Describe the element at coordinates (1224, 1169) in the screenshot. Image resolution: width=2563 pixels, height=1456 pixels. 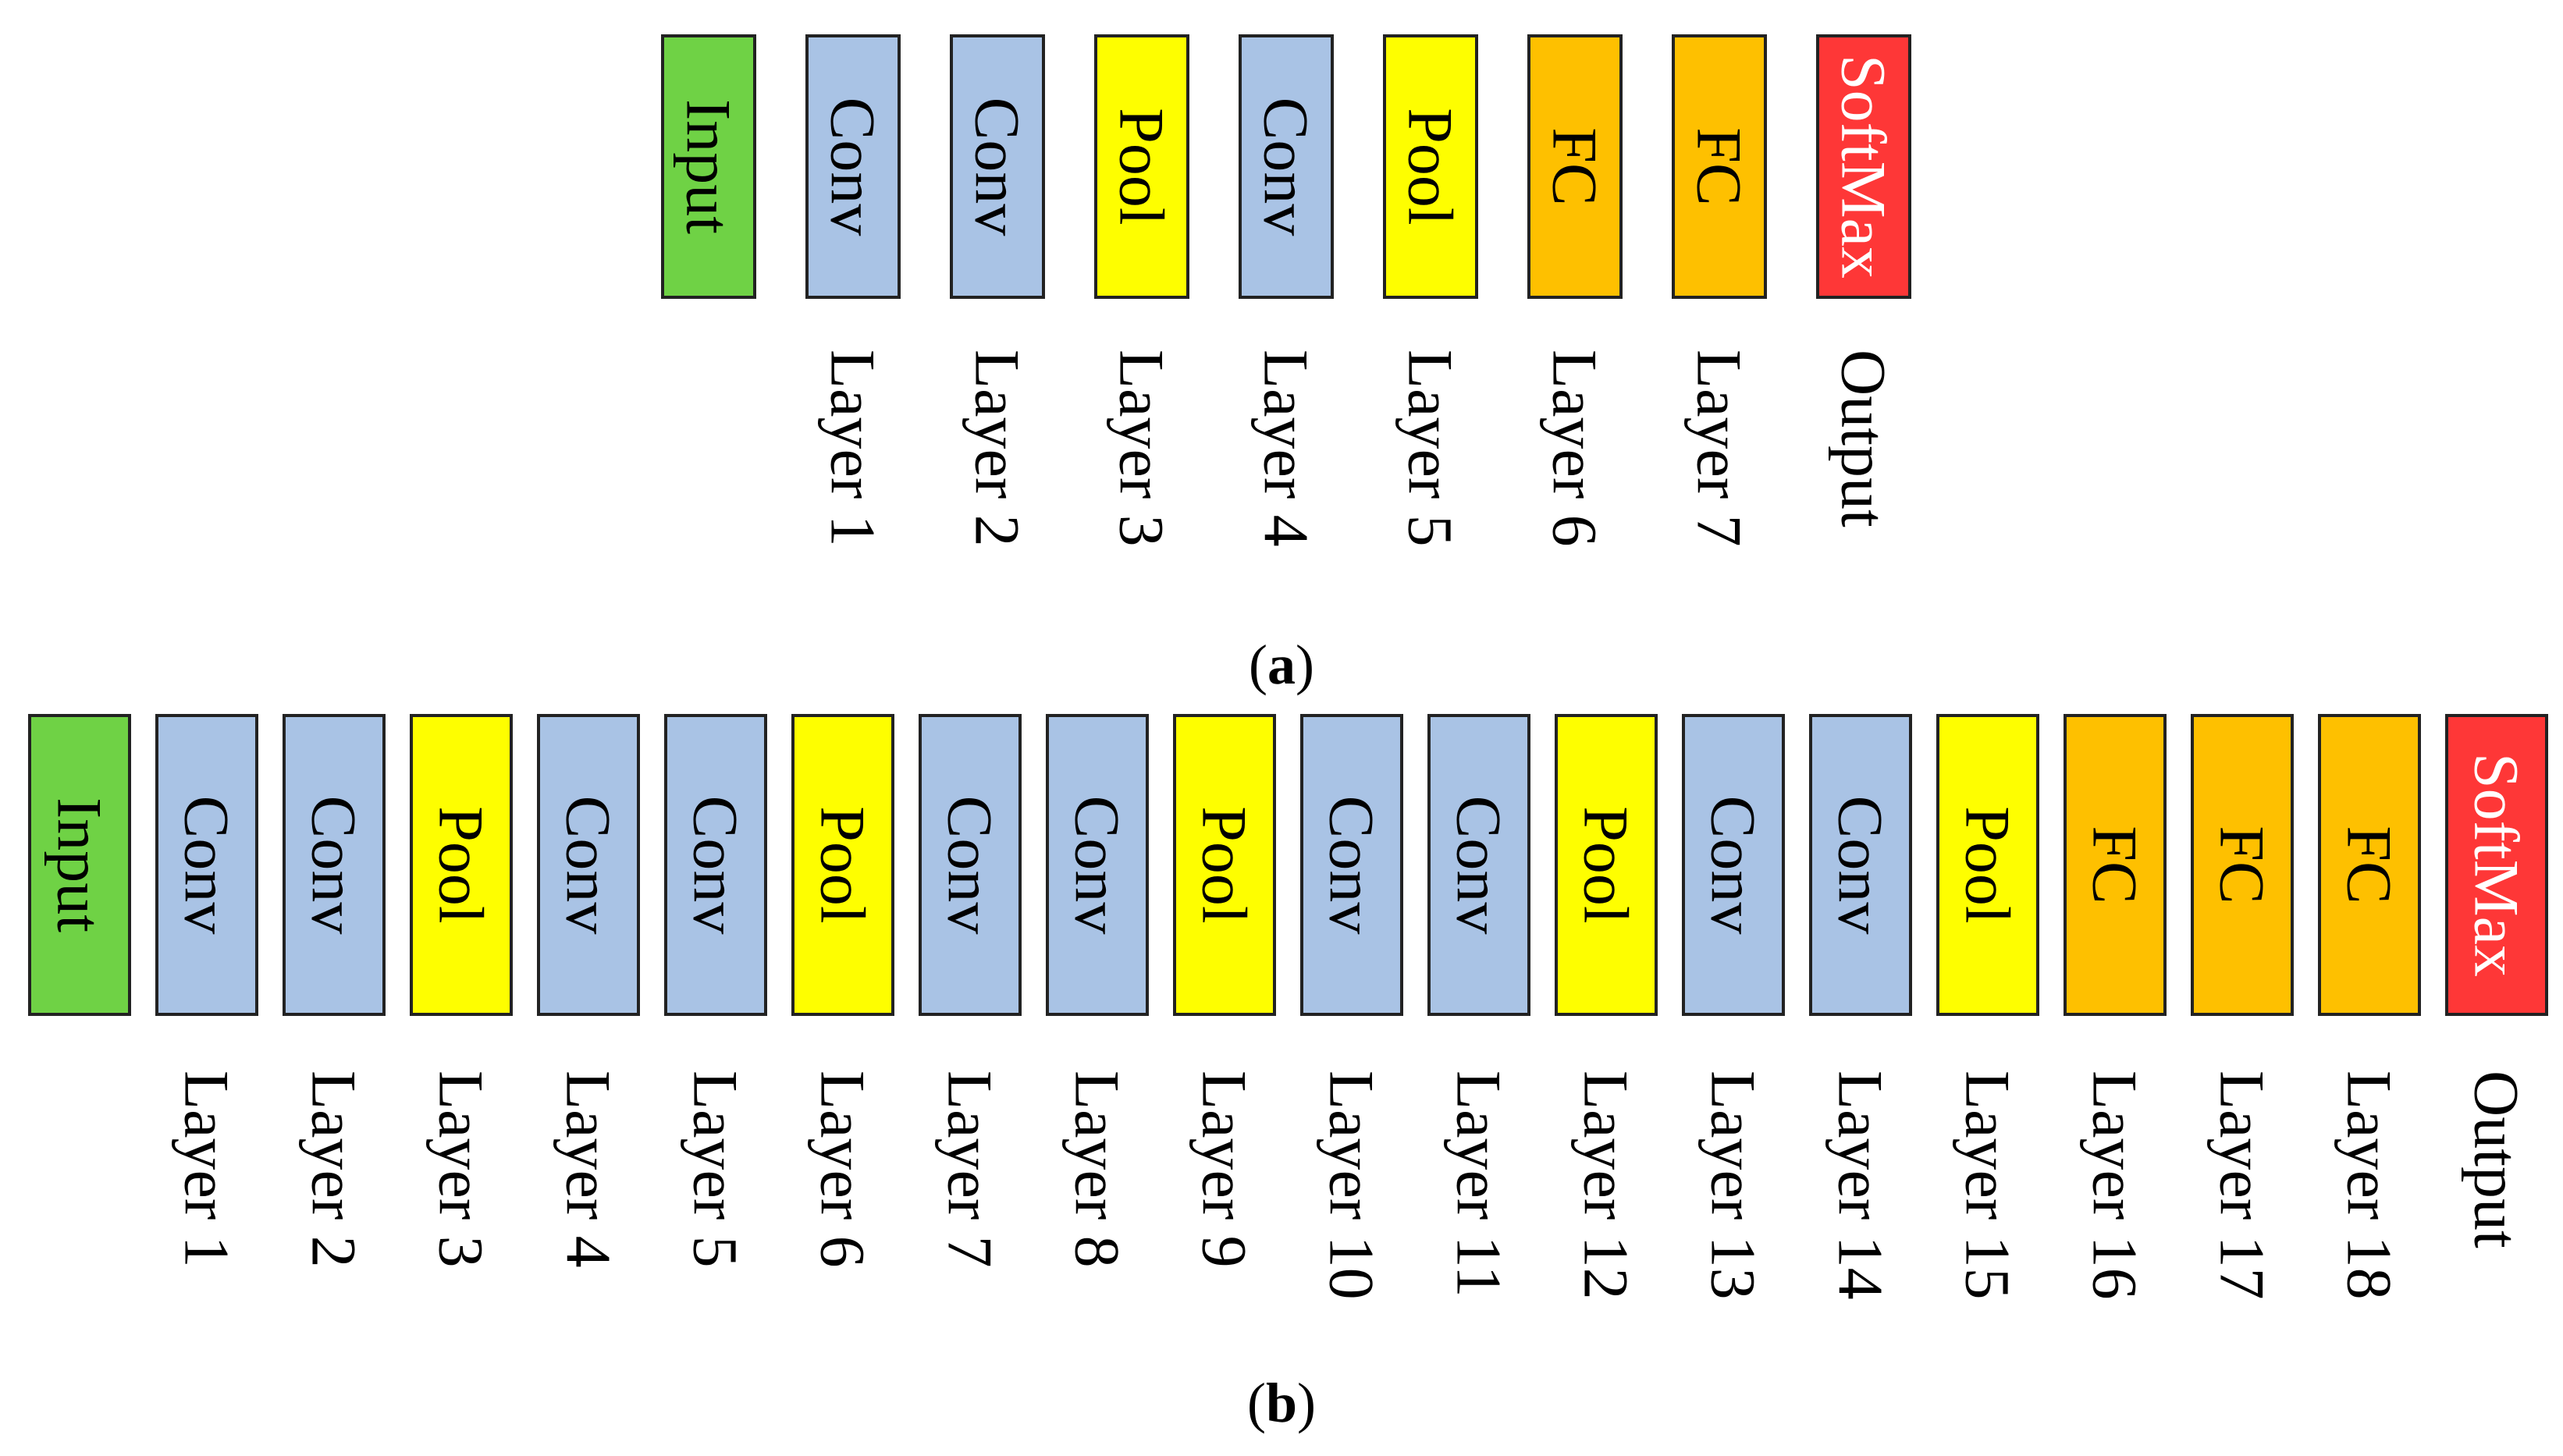
I see `layer-label: Layer 9` at that location.